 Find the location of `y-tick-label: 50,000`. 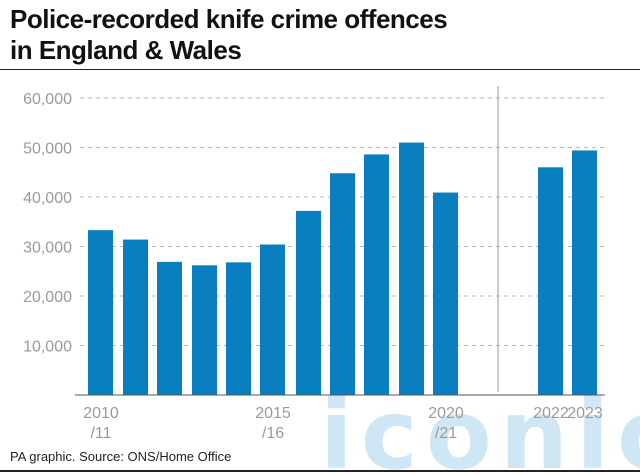

y-tick-label: 50,000 is located at coordinates (47, 149).